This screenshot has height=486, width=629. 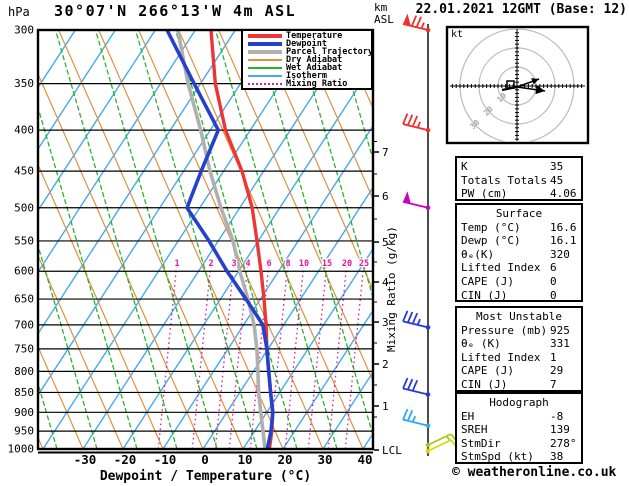 I want to click on km-tick-label: 7, so click(x=385, y=152).